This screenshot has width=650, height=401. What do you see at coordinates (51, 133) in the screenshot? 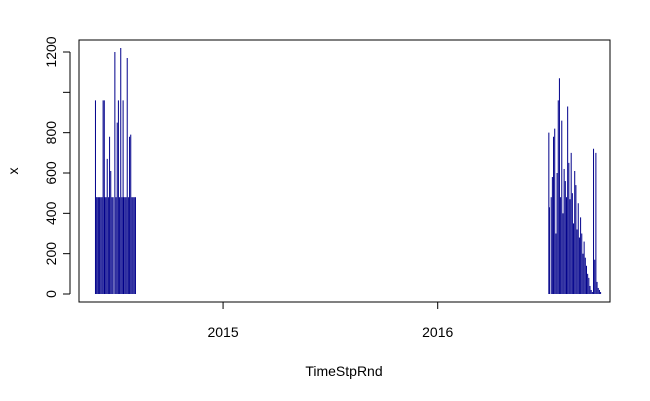
I see `y-tick-label: 800` at bounding box center [51, 133].